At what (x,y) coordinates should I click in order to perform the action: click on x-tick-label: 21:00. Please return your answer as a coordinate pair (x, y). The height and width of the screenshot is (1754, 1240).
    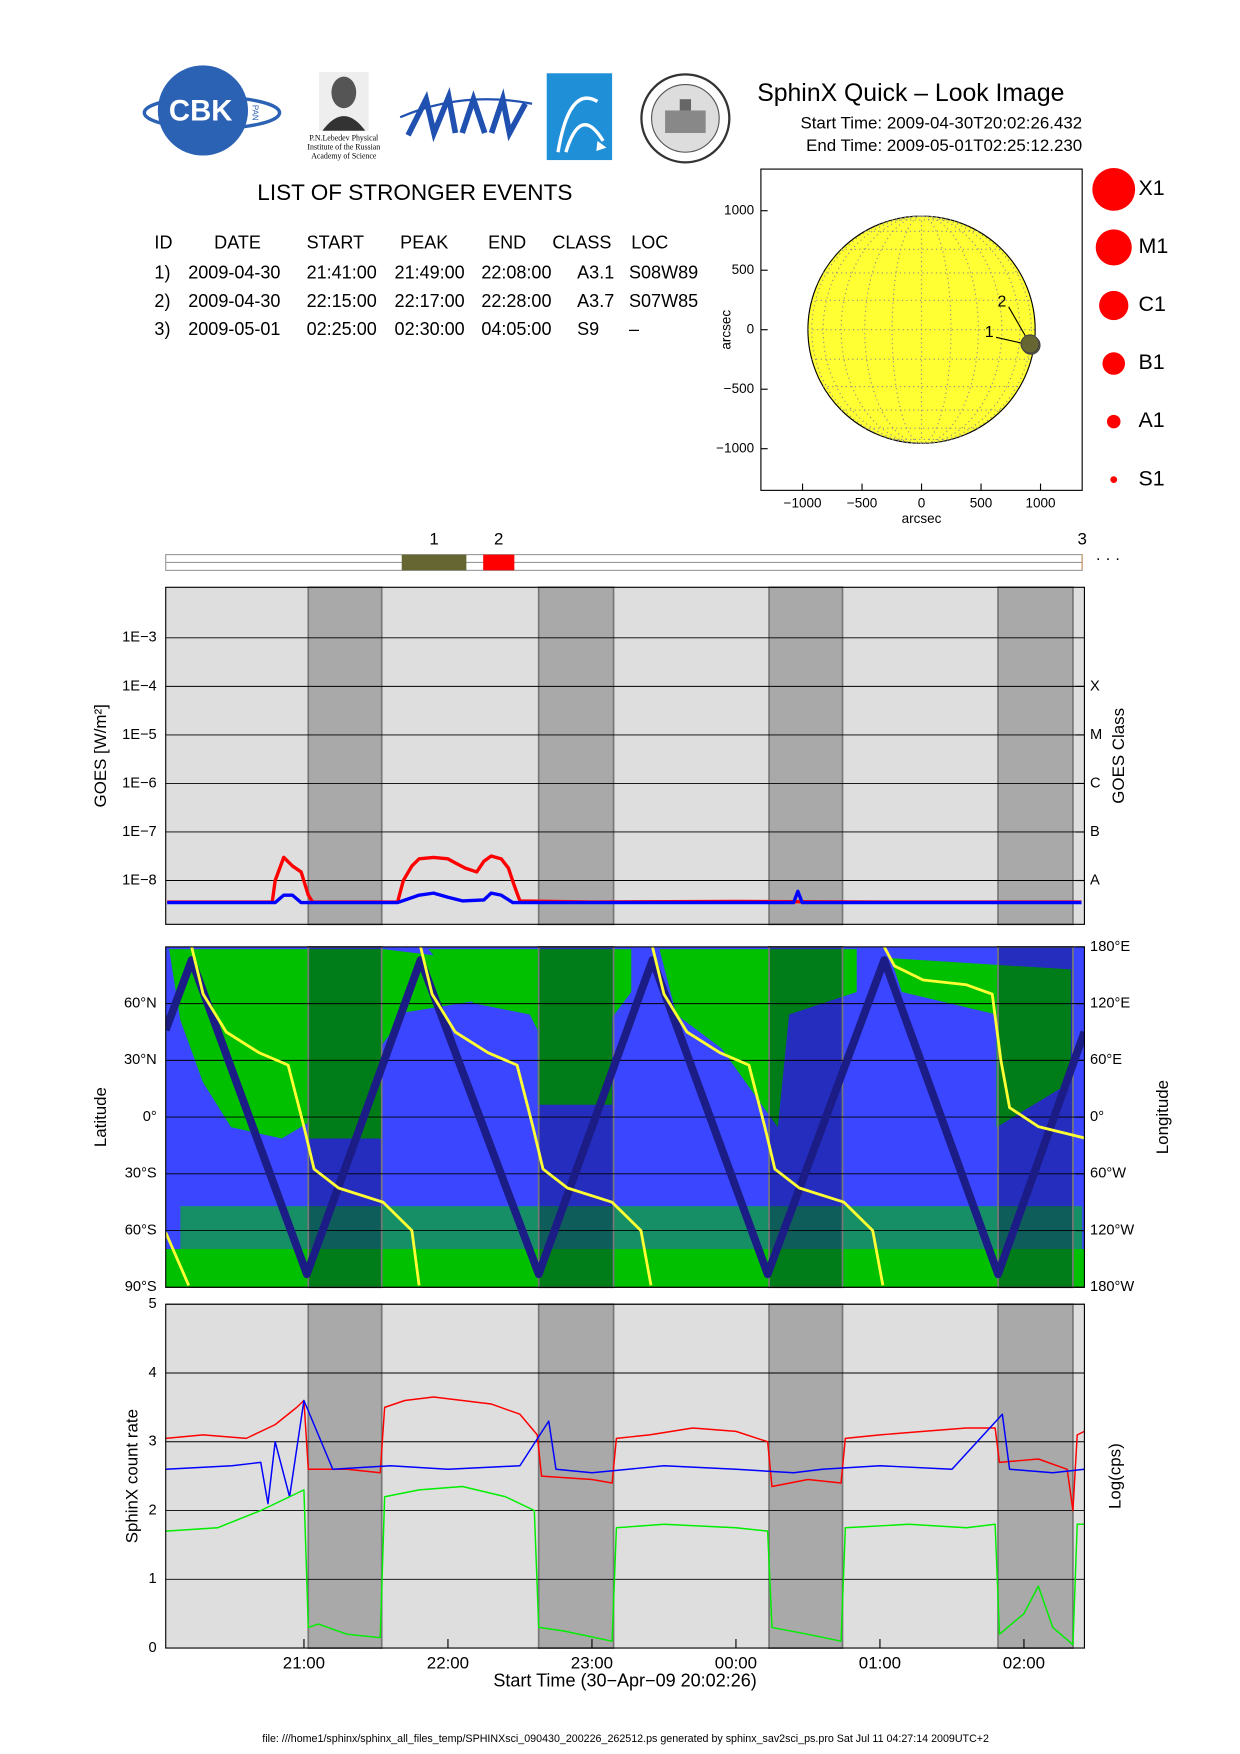
    Looking at the image, I should click on (304, 1662).